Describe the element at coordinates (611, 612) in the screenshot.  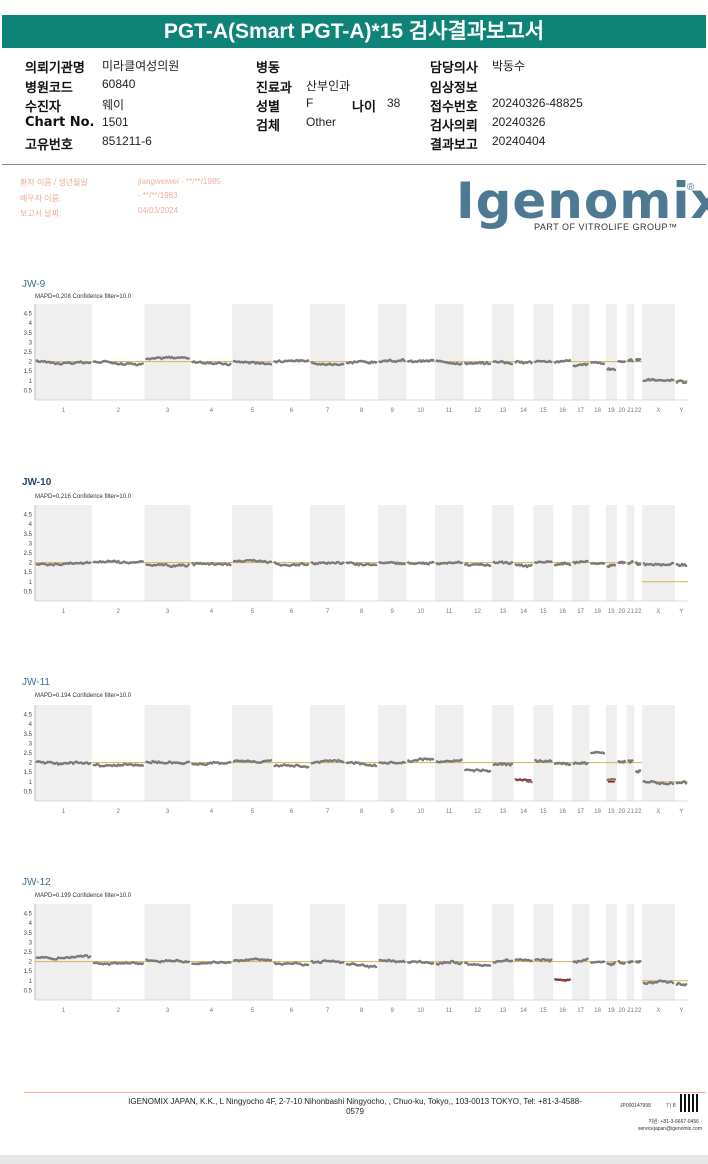
I see `x-tick-label: 19` at that location.